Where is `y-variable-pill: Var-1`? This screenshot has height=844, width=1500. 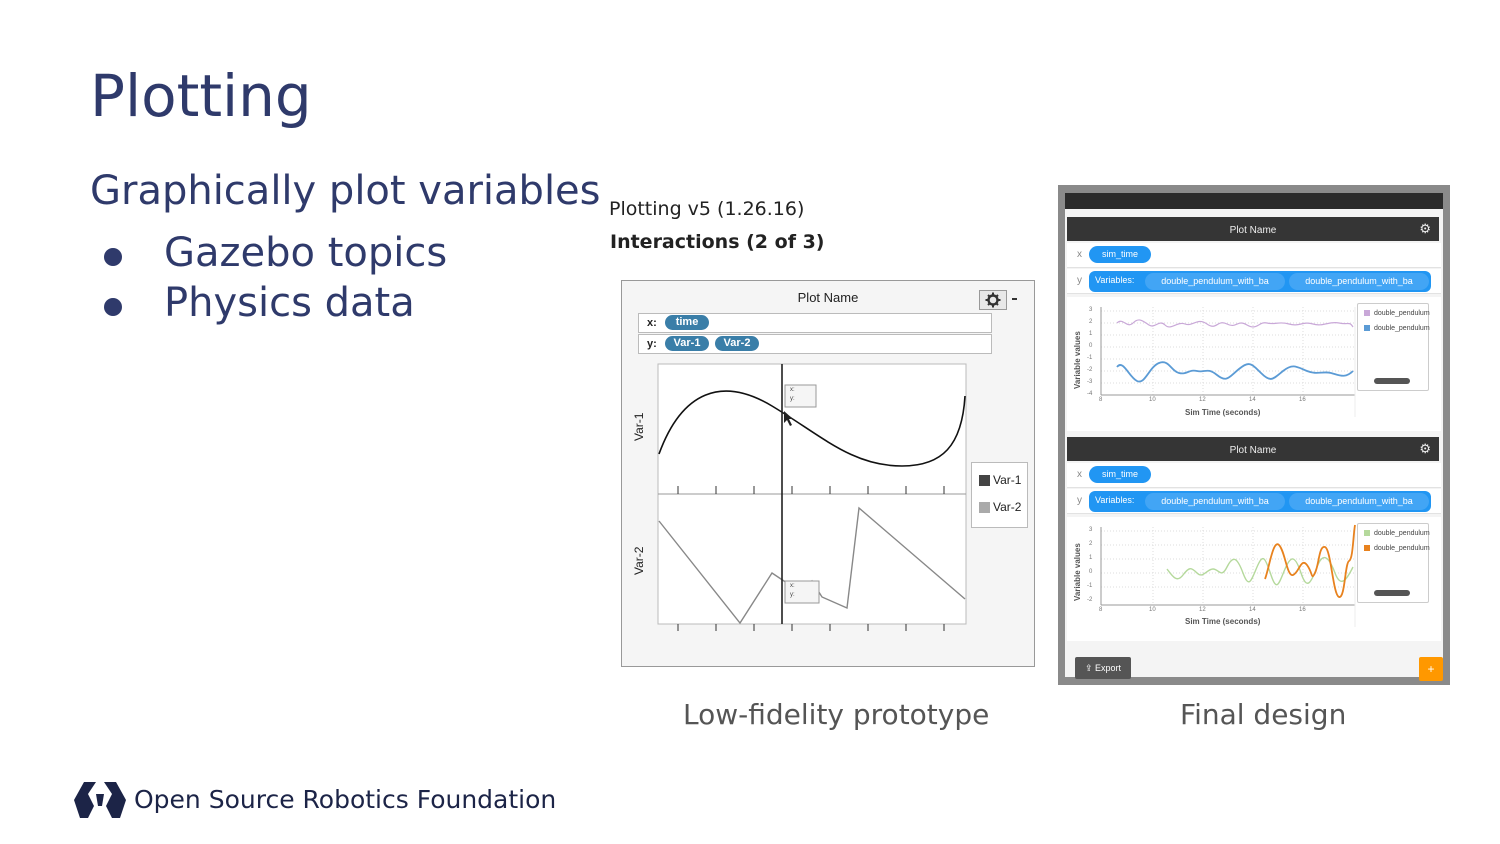
y-variable-pill: Var-1 is located at coordinates (687, 343).